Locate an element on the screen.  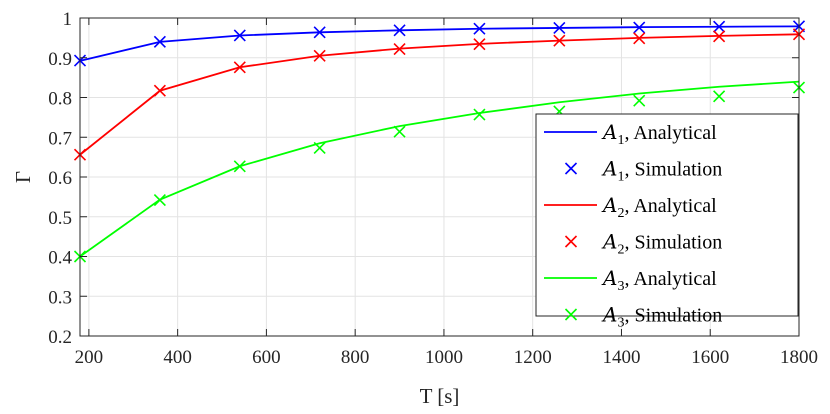
x-tick-label: 1000 is located at coordinates (444, 357).